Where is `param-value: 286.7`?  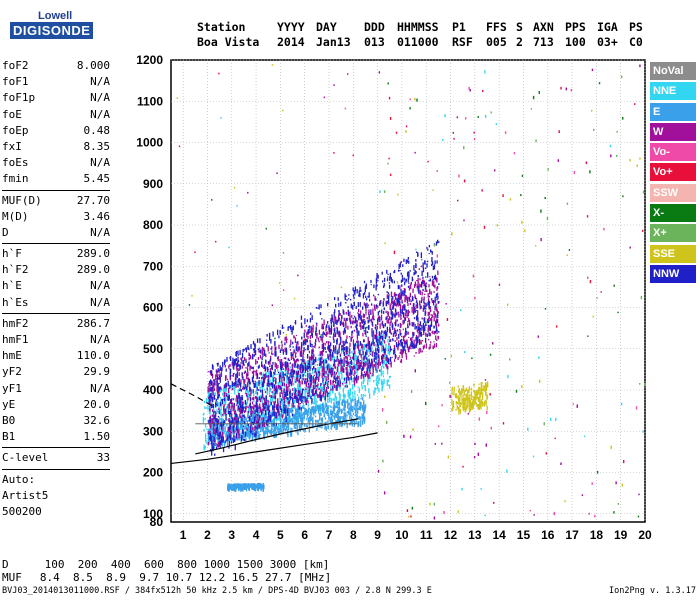 param-value: 286.7 is located at coordinates (93, 323).